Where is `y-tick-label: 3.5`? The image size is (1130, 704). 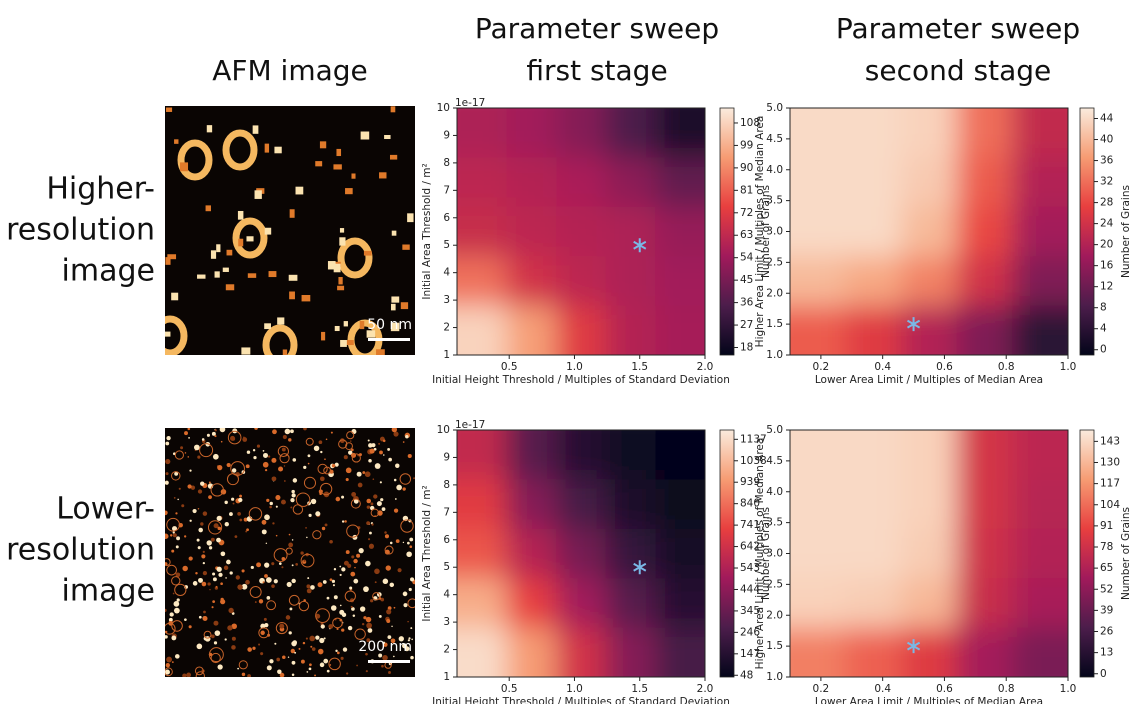 y-tick-label: 3.5 is located at coordinates (774, 523).